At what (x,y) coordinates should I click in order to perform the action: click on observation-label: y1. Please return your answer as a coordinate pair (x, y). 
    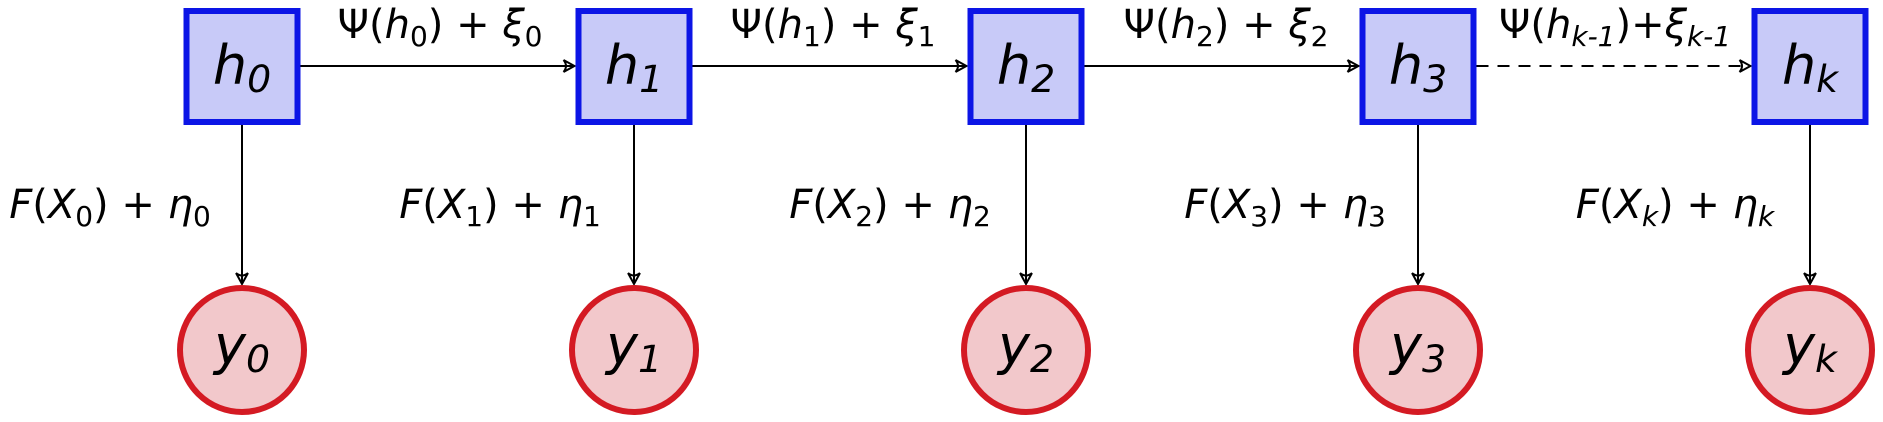
    Looking at the image, I should click on (633, 347).